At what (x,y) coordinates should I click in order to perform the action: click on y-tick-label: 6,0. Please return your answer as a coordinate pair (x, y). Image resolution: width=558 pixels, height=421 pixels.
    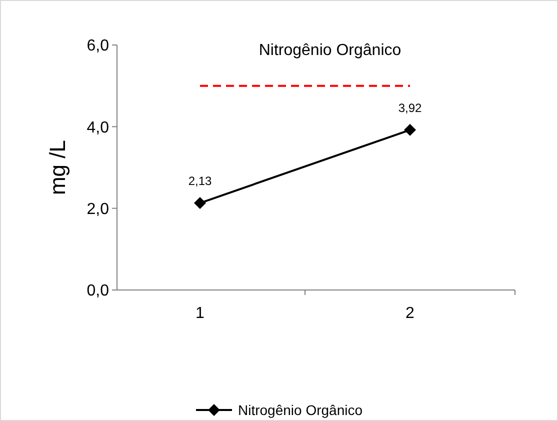
    Looking at the image, I should click on (98, 46).